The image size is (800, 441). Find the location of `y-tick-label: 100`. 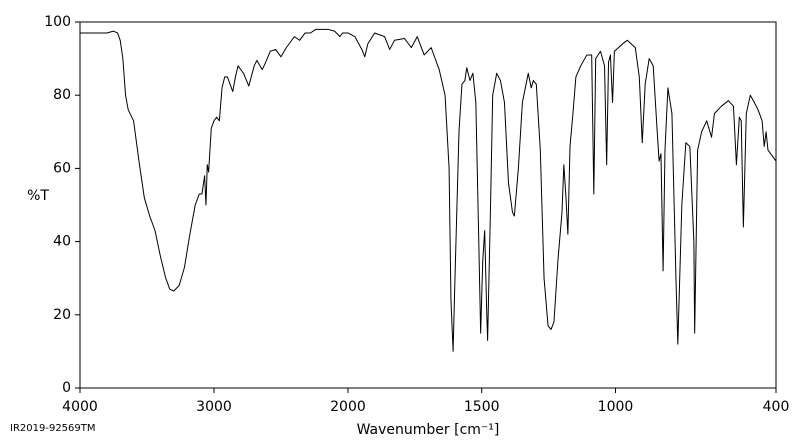

y-tick-label: 100 is located at coordinates (57, 22).